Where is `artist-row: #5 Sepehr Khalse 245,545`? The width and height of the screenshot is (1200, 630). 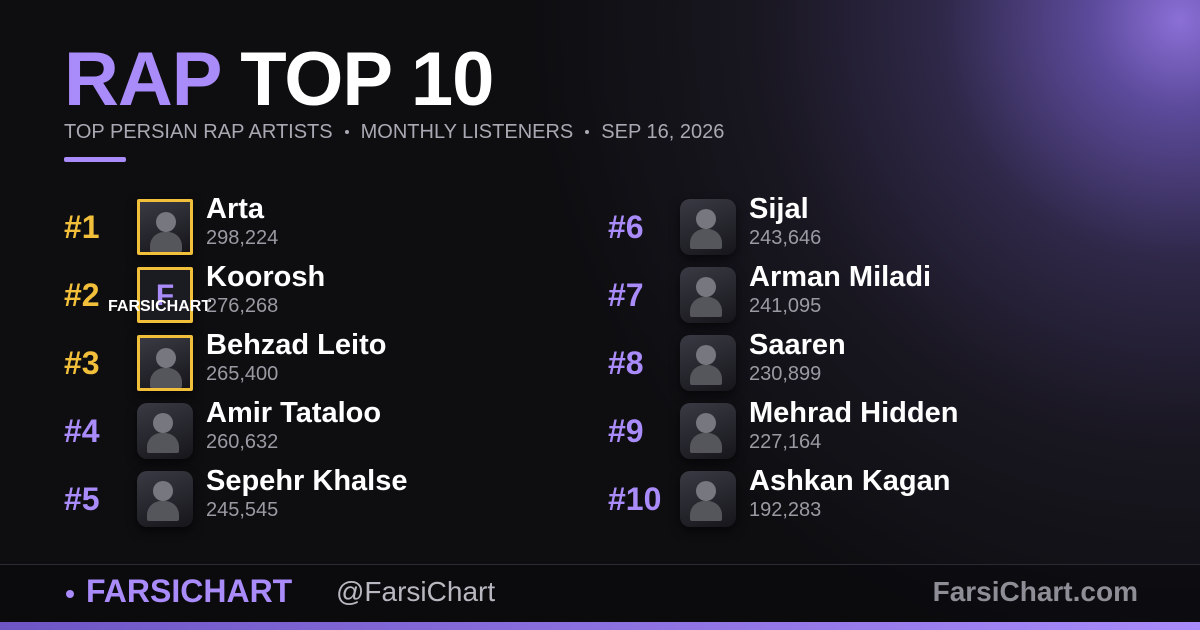
artist-row: #5 Sepehr Khalse 245,545 is located at coordinates (324, 498).